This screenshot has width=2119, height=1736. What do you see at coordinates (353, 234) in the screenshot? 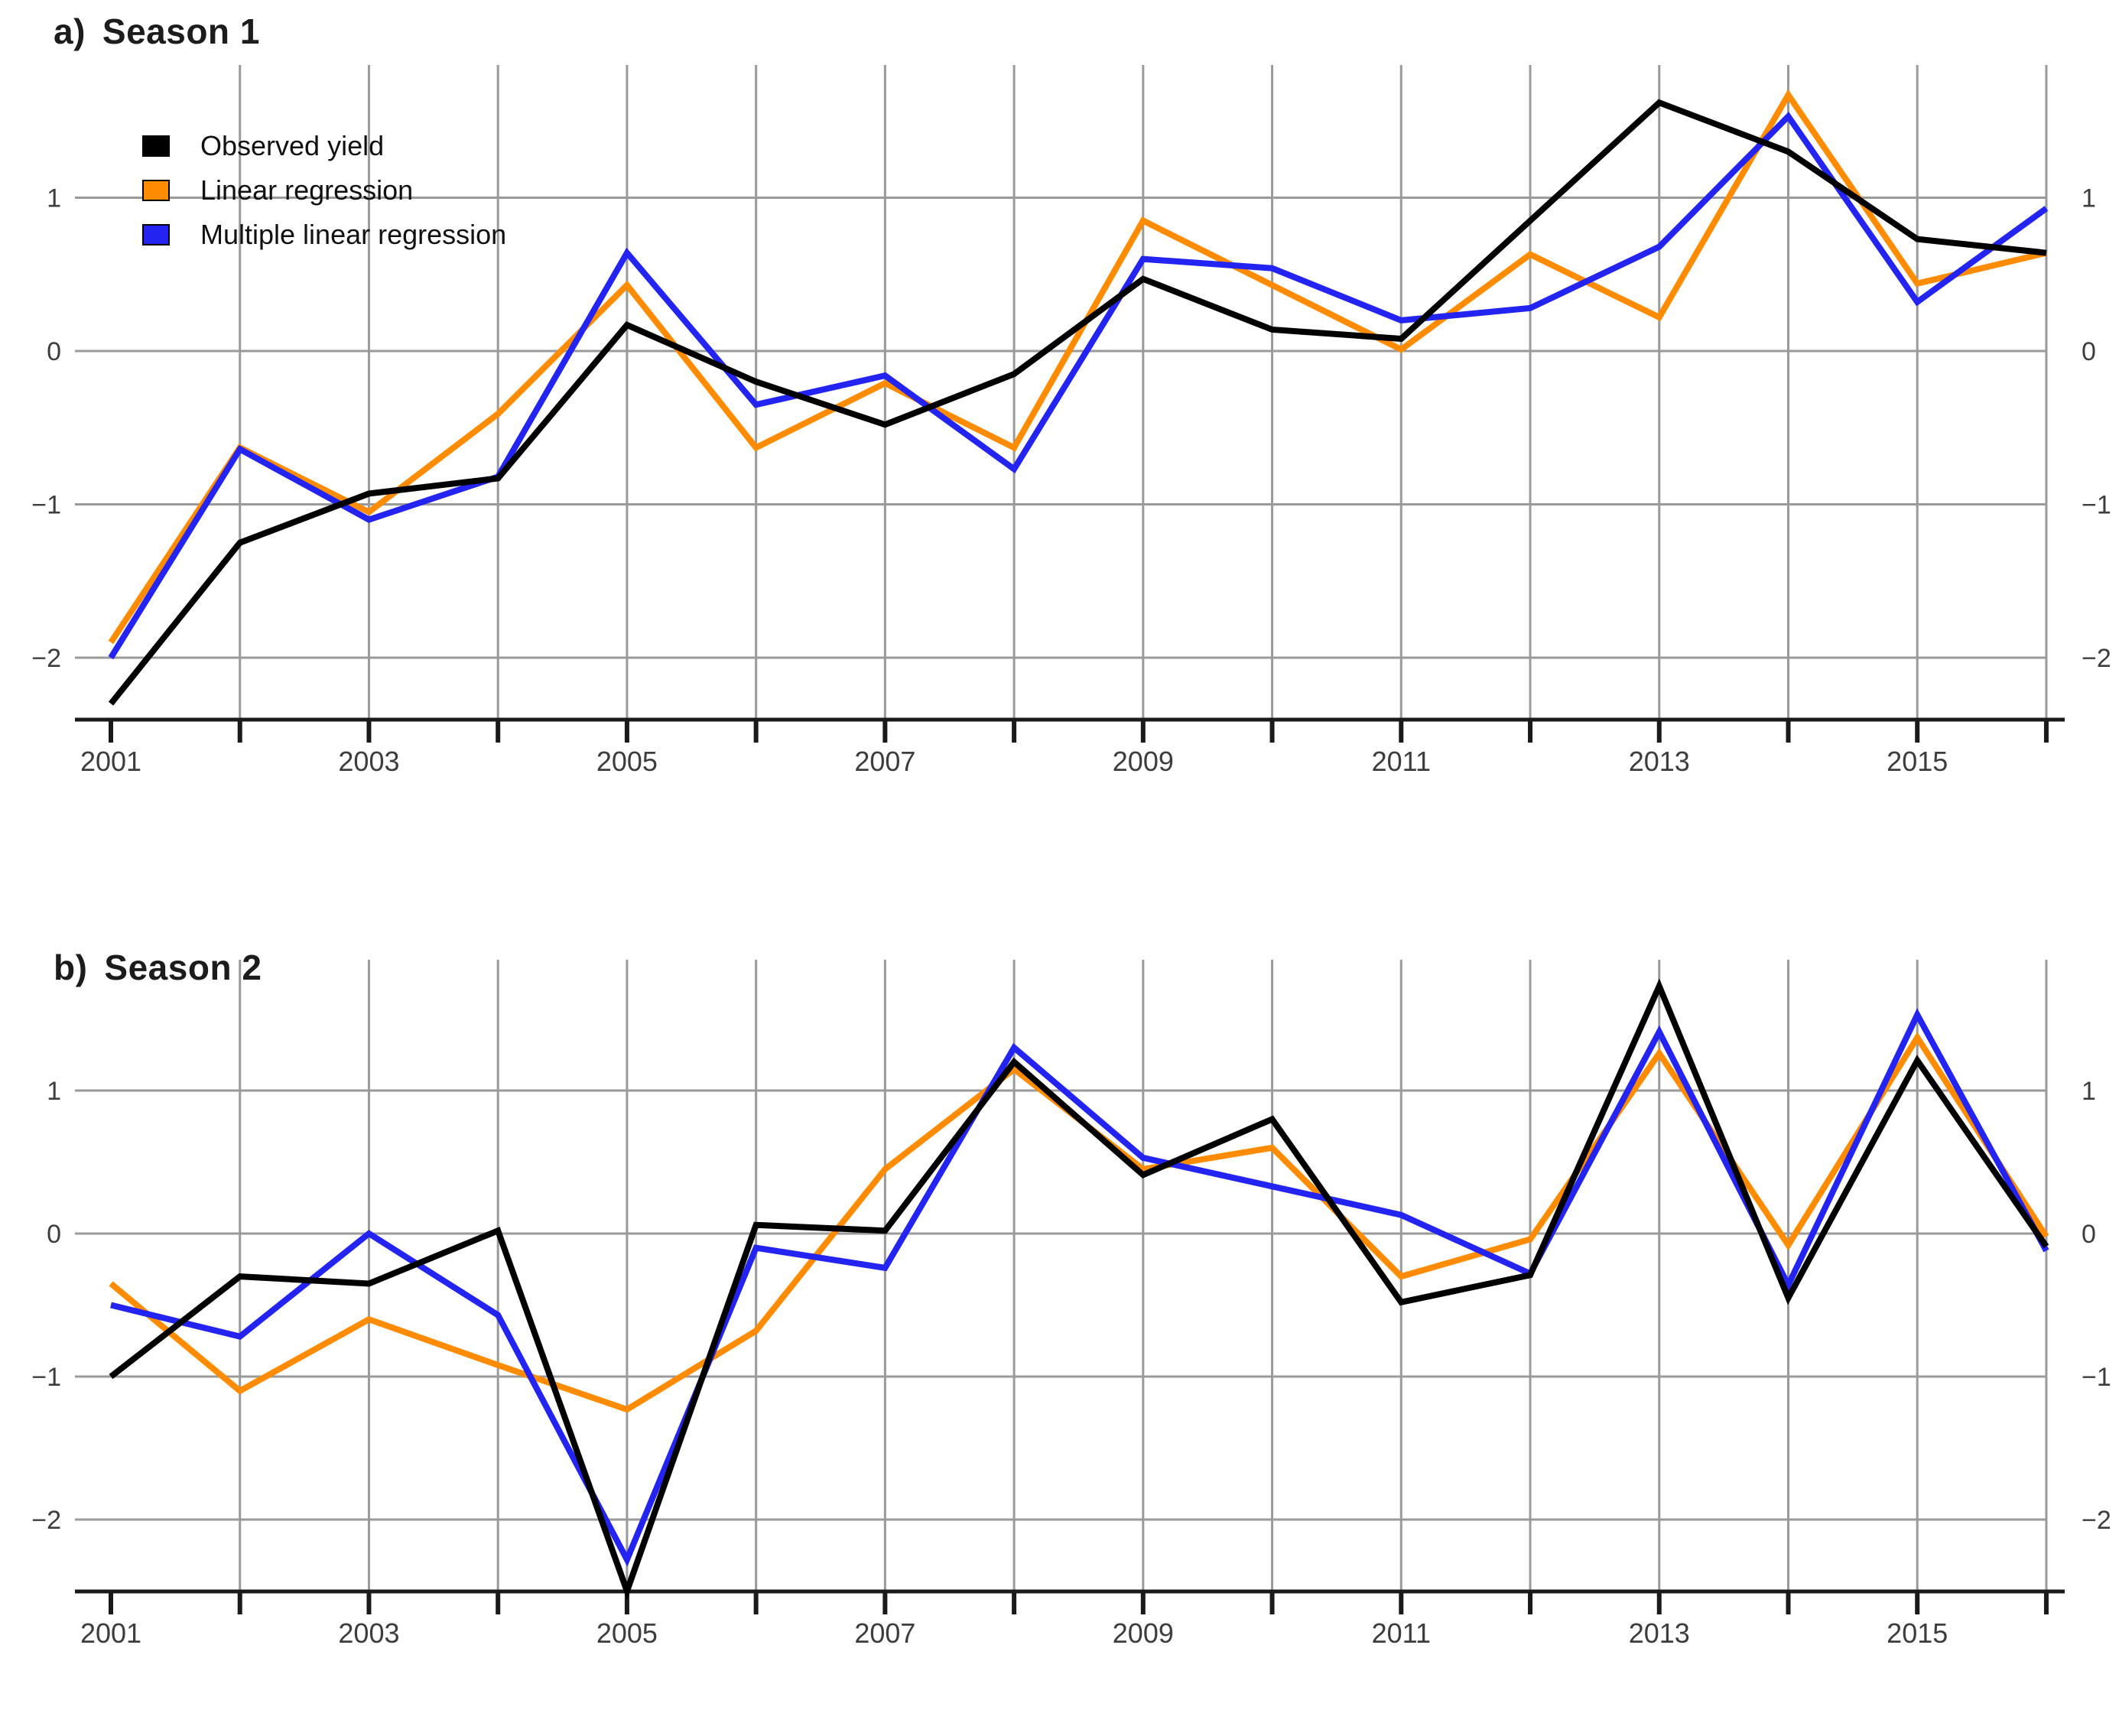
I see `legend-label-multiple: Multiple linear regression` at bounding box center [353, 234].